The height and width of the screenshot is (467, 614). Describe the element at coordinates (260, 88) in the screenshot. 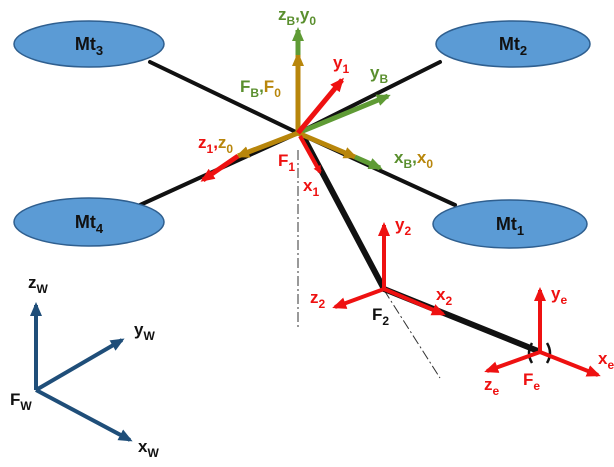

I see `fb-f0-label: FB,F0` at that location.